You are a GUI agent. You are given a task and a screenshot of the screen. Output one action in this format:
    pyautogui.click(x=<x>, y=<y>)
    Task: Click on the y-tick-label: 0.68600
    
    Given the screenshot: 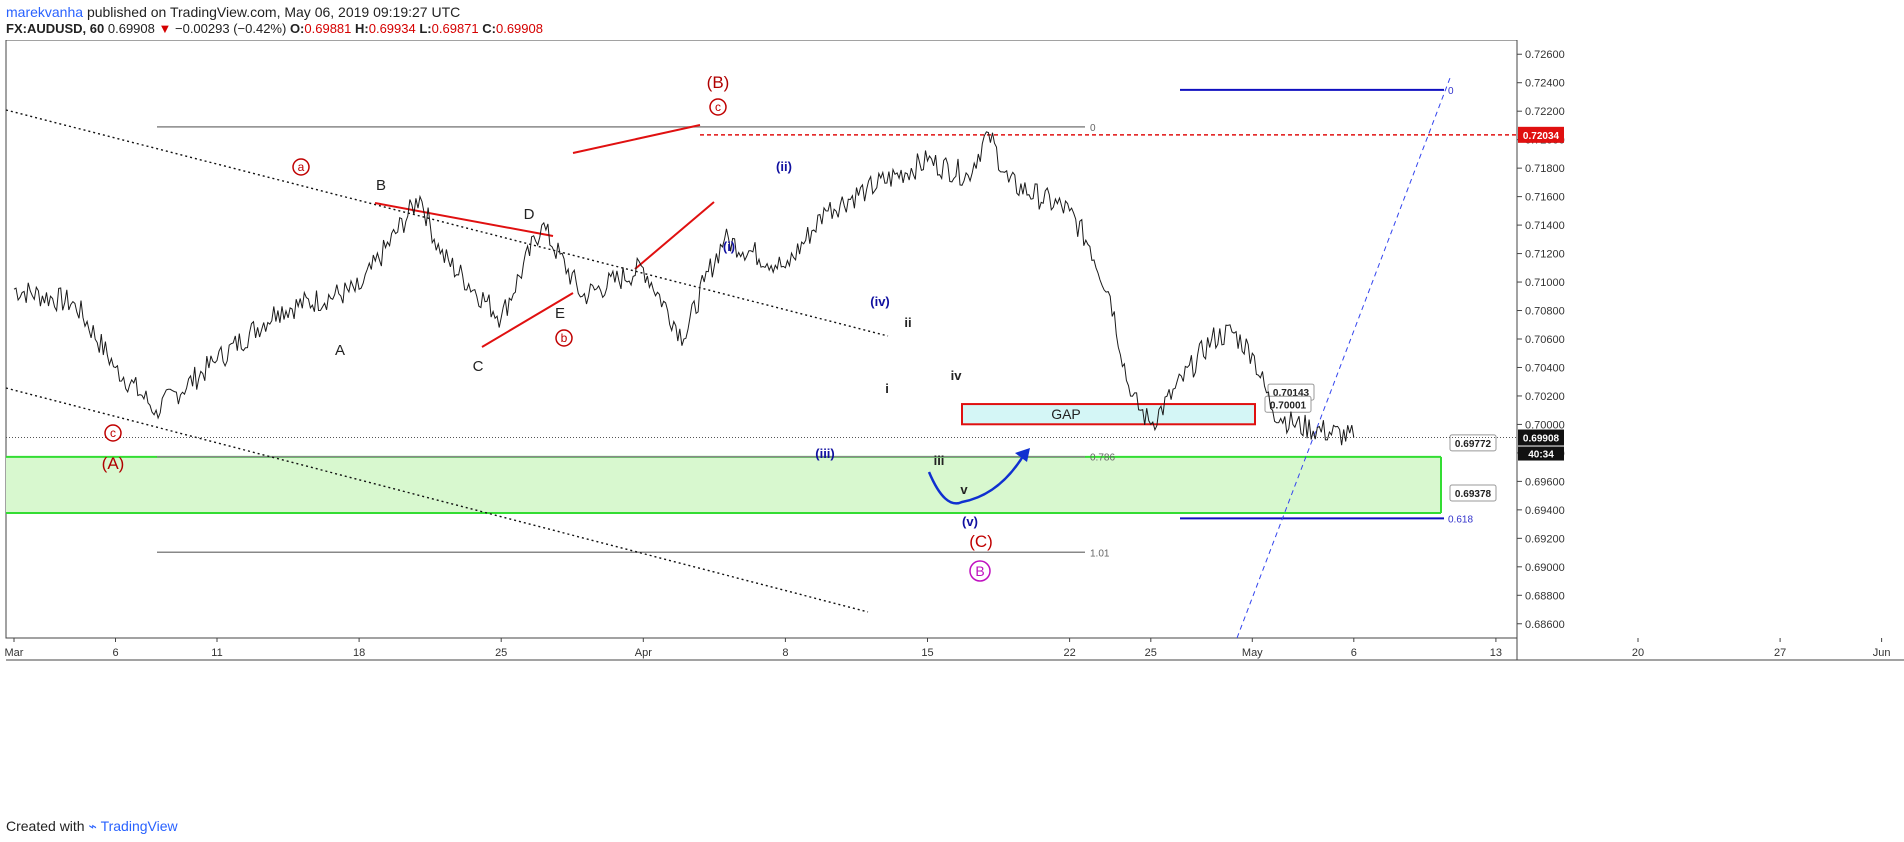 What is the action you would take?
    pyautogui.click(x=1545, y=625)
    